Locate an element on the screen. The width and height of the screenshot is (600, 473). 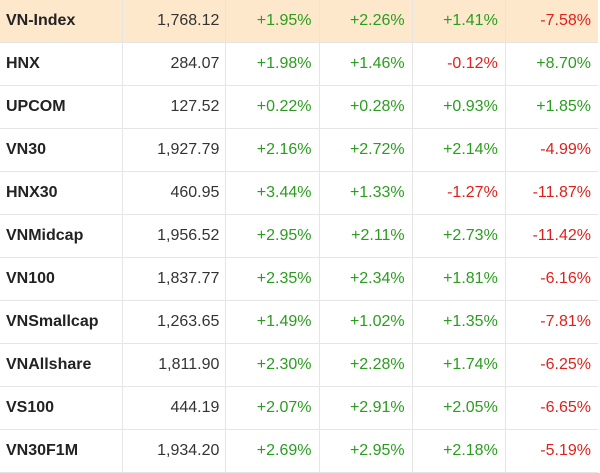
index-change-1: +1.98% is located at coordinates (272, 64).